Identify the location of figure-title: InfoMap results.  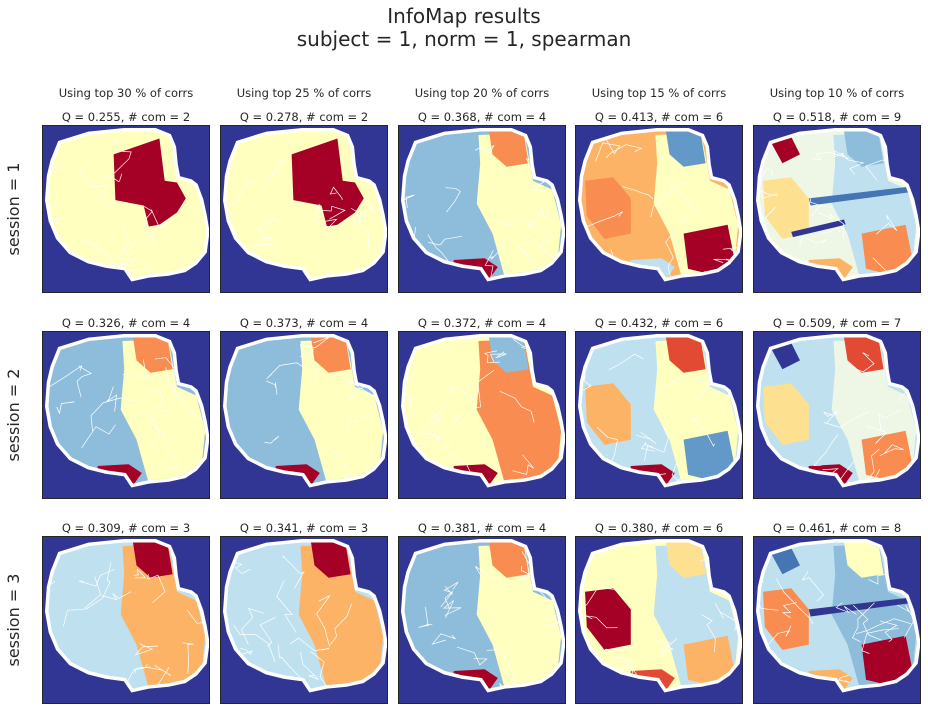
(464, 16).